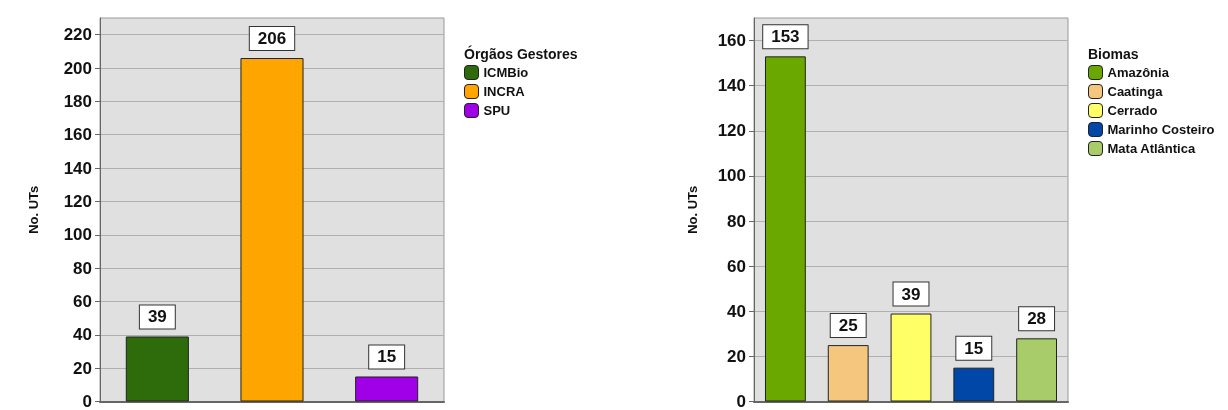 This screenshot has height=410, width=1228. Describe the element at coordinates (1113, 54) in the screenshot. I see `legend-title: Biomas` at that location.